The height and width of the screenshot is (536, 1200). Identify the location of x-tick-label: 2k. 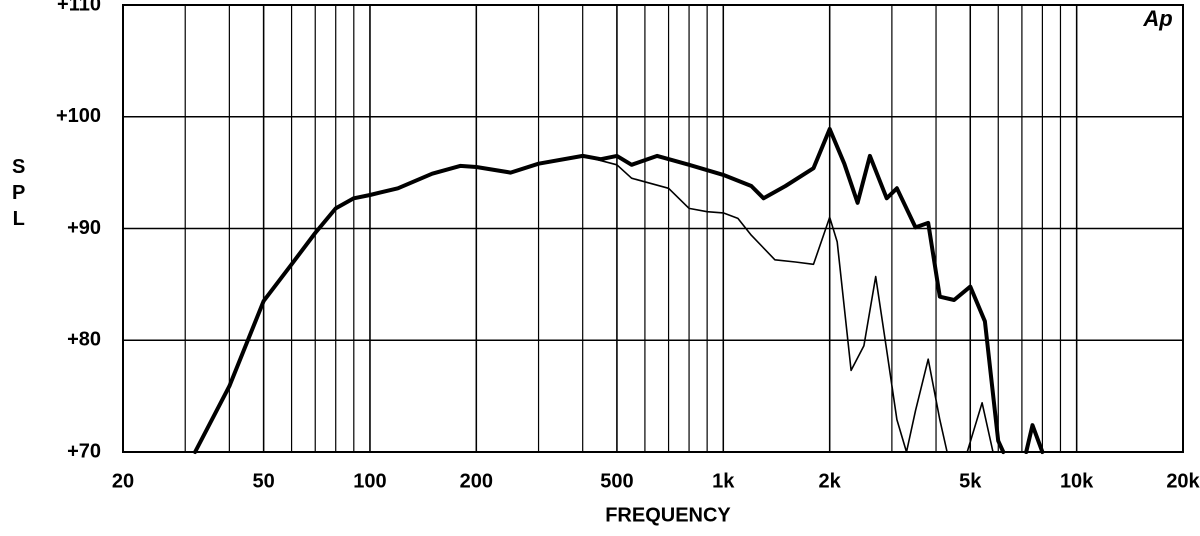
(830, 481).